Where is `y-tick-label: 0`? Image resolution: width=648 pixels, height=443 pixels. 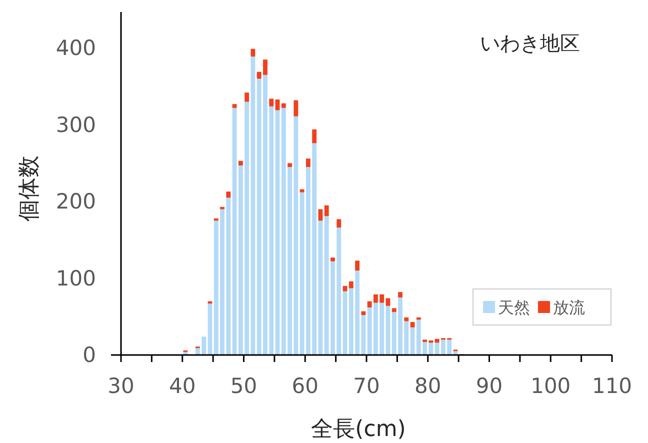
y-tick-label: 0 is located at coordinates (89, 355).